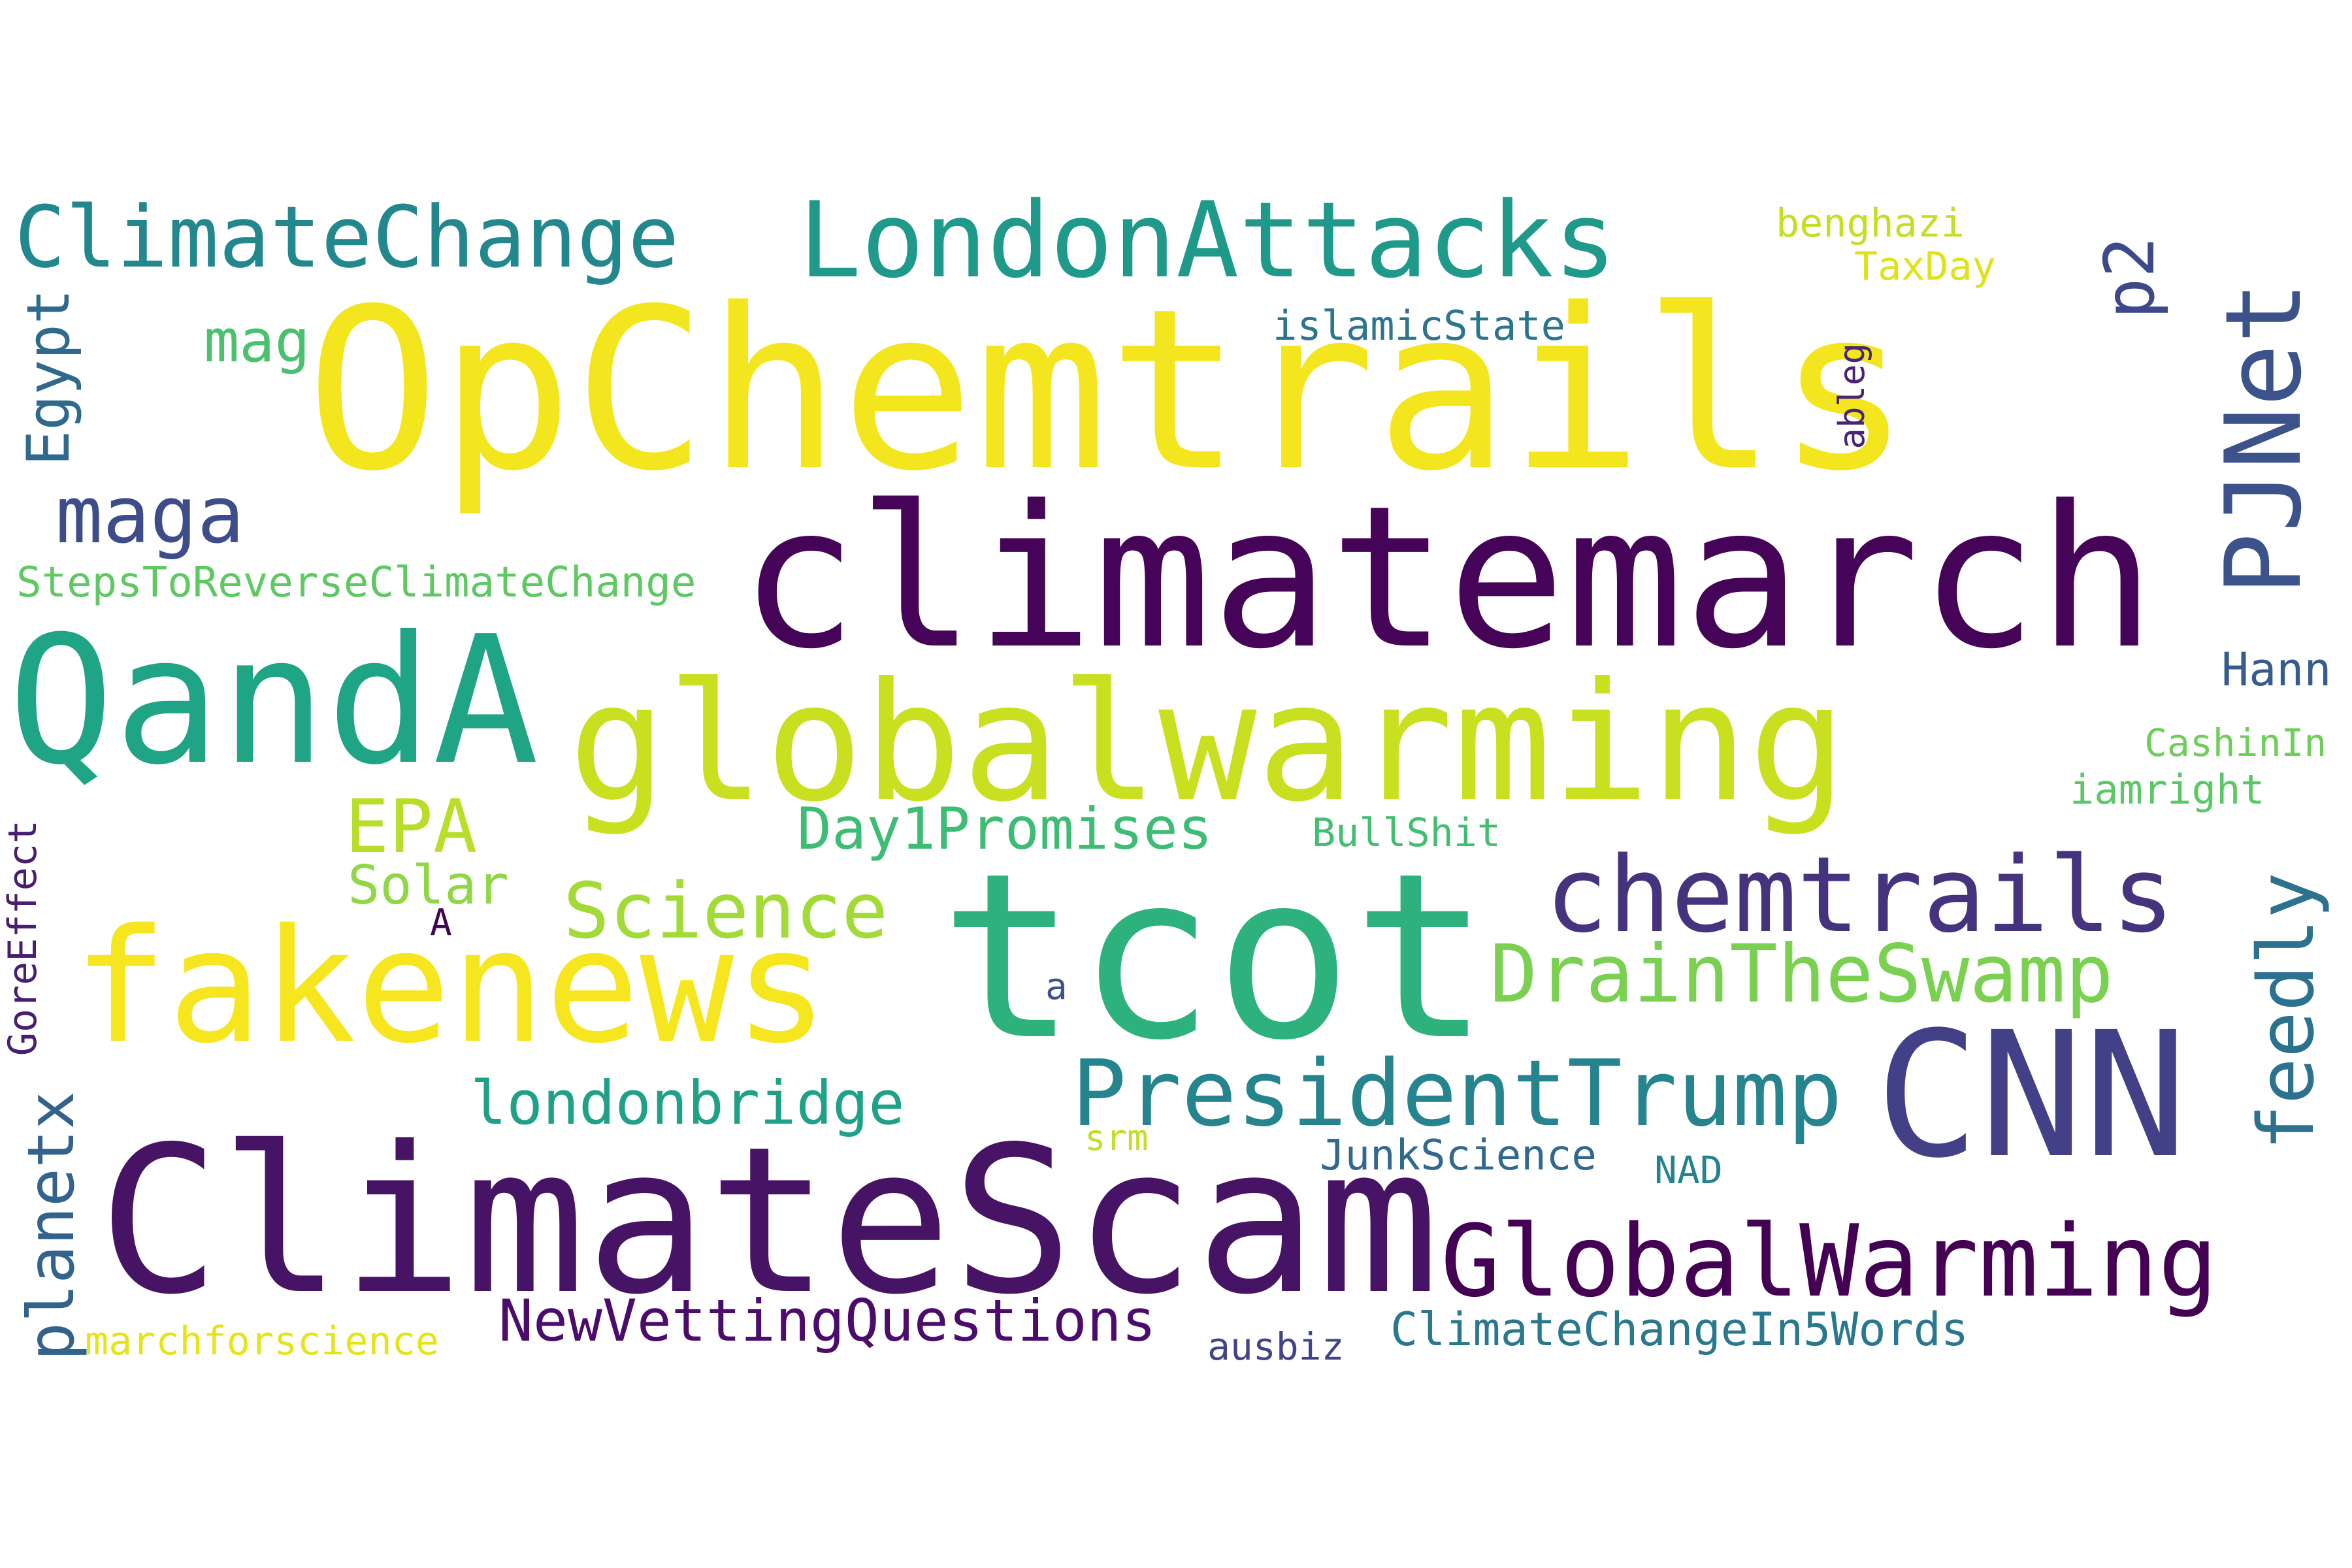  I want to click on word-presidenttrump: PresidentTrump, so click(1457, 1094).